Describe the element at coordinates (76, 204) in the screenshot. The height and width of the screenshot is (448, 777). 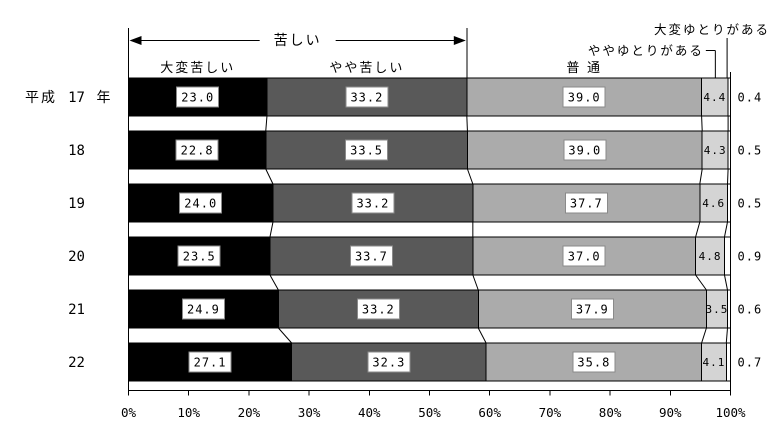
I see `category-label: 19` at that location.